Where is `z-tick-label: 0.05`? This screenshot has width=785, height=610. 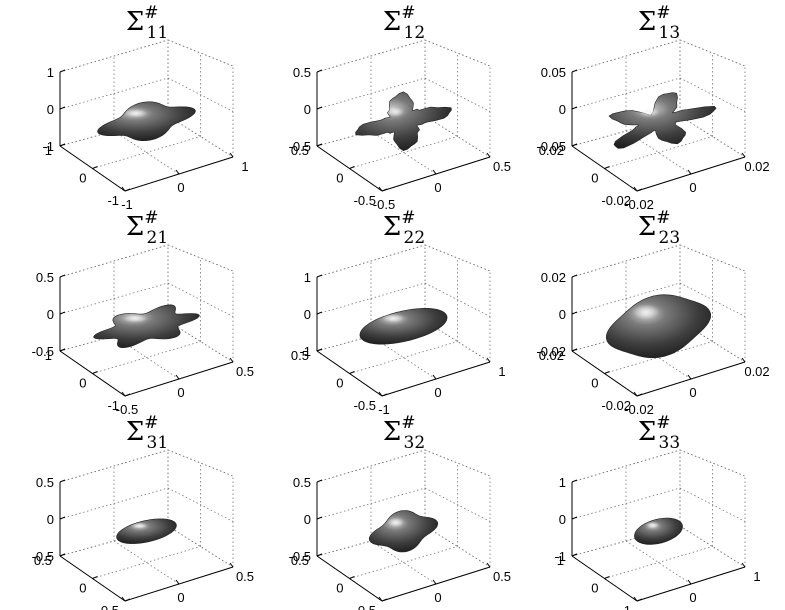 z-tick-label: 0.05 is located at coordinates (553, 72).